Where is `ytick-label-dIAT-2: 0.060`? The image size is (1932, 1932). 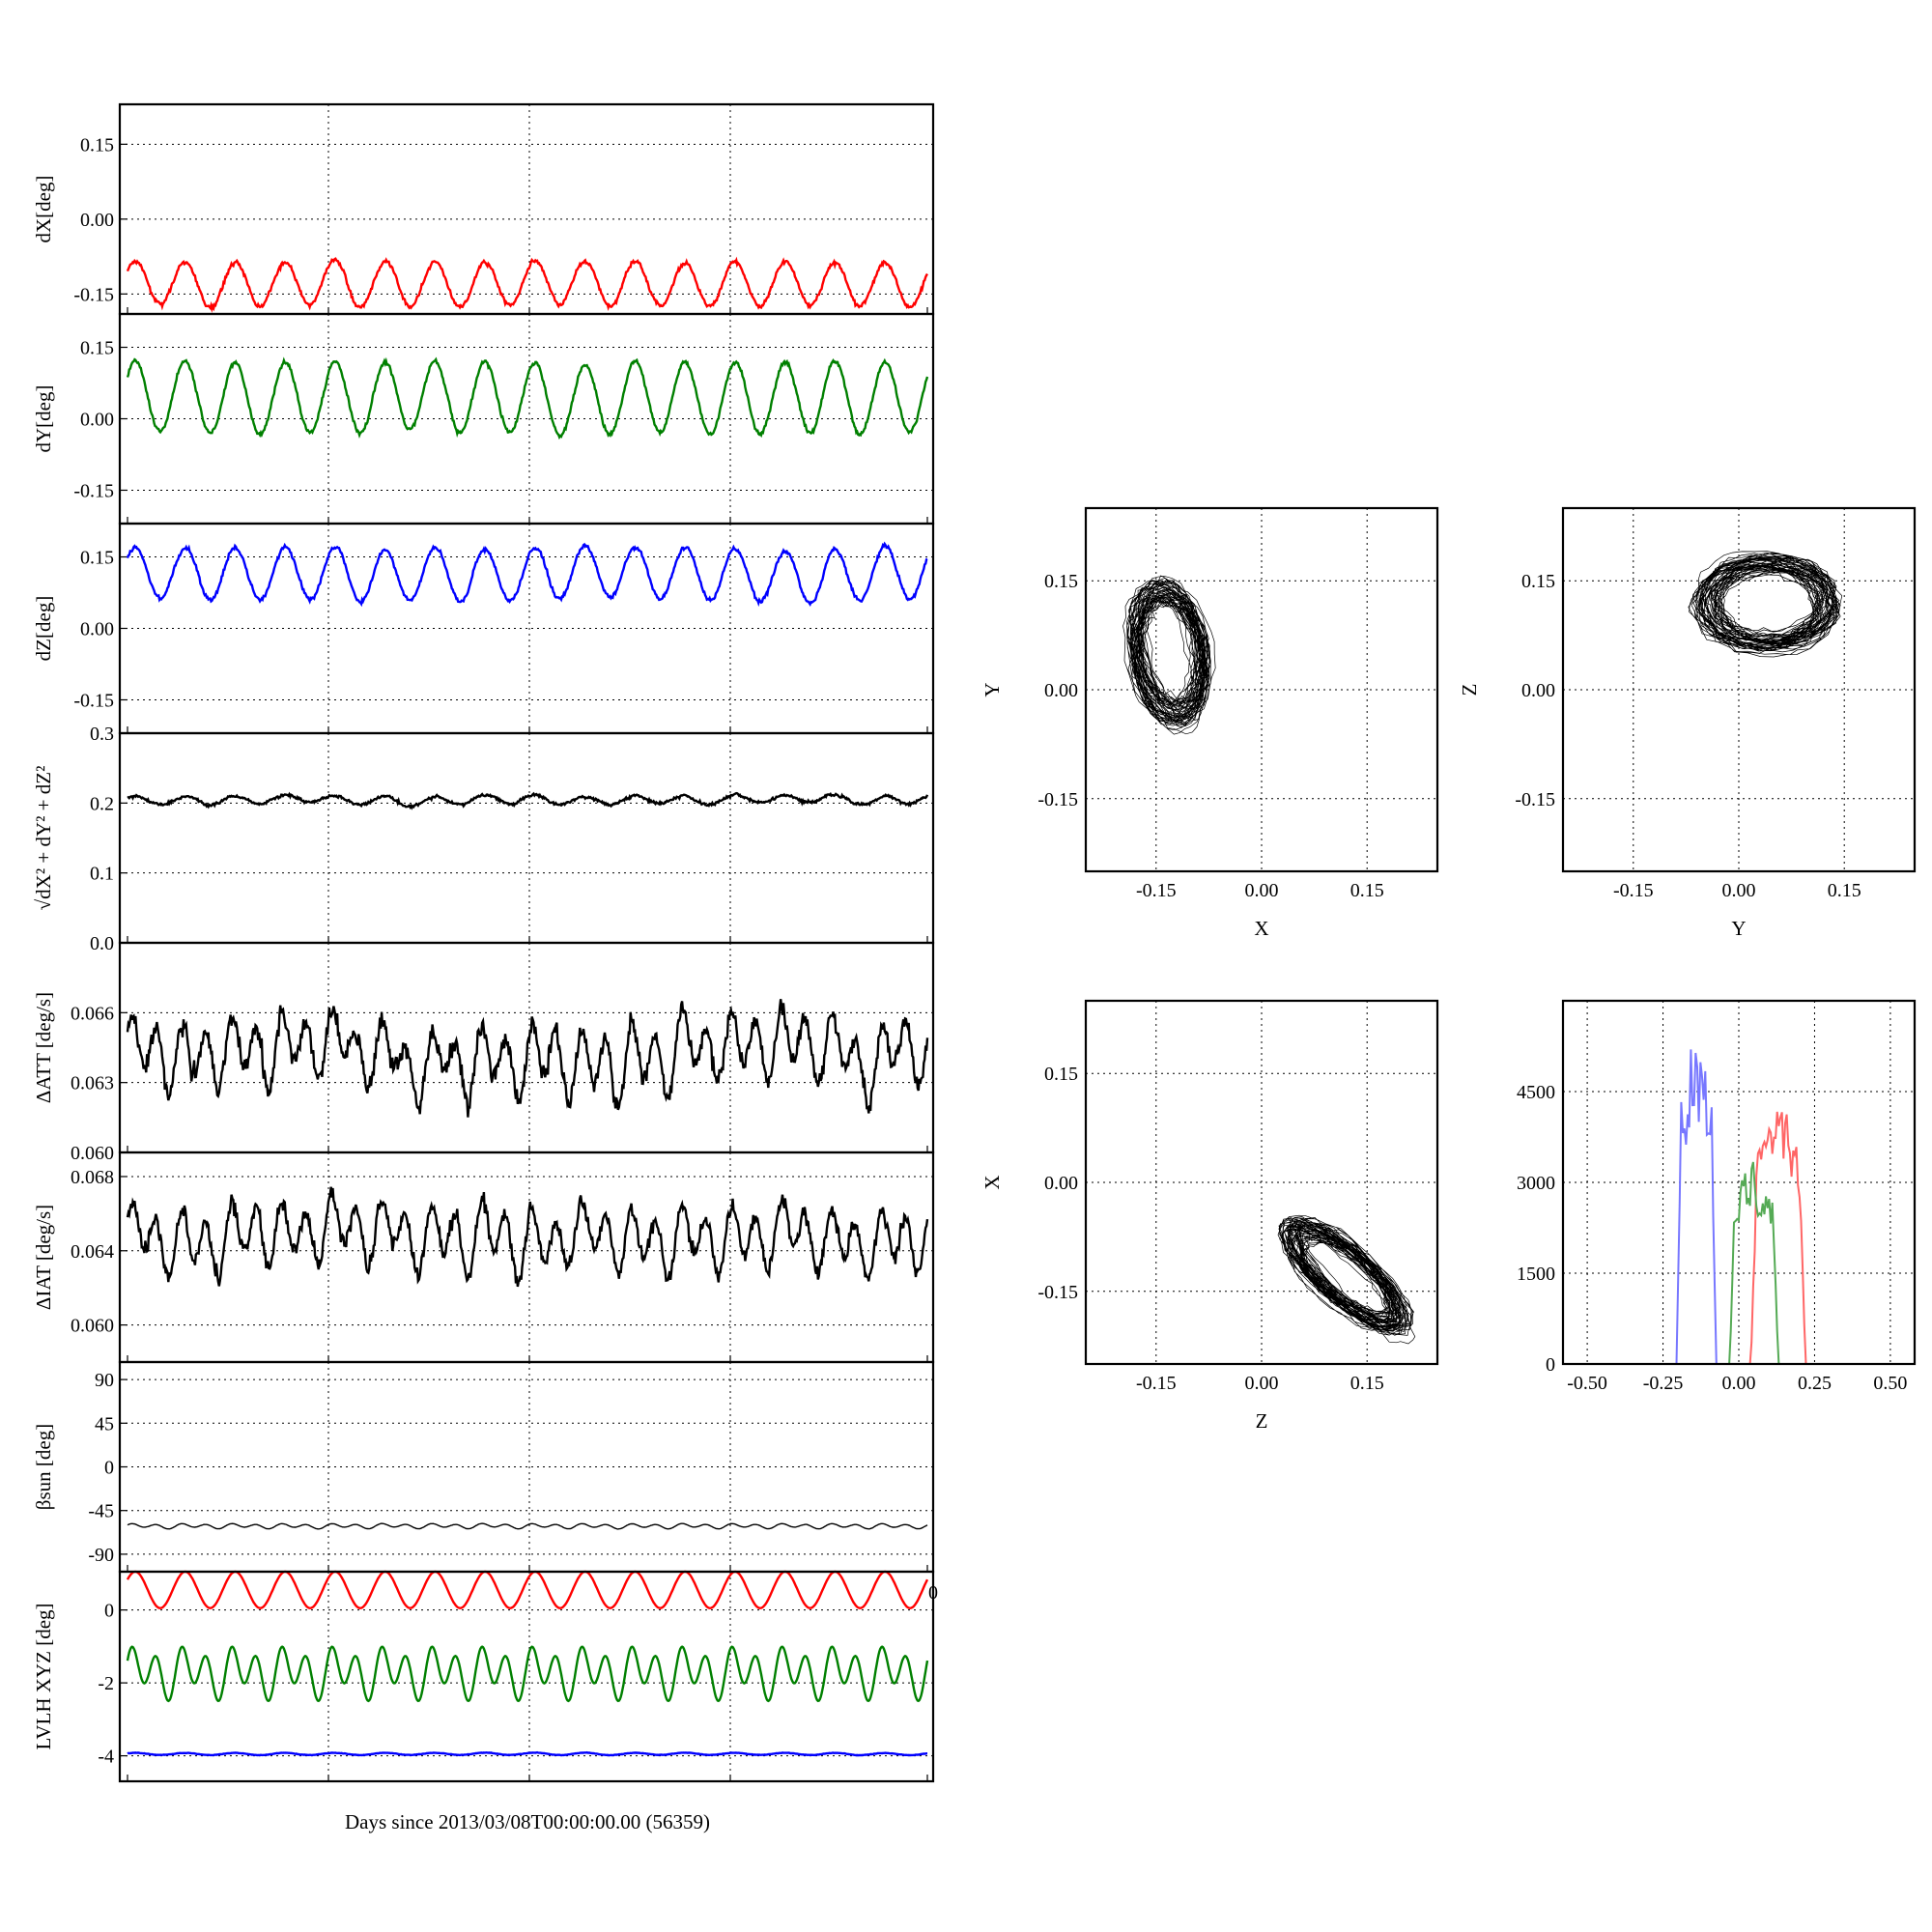 ytick-label-dIAT-2: 0.060 is located at coordinates (92, 1326).